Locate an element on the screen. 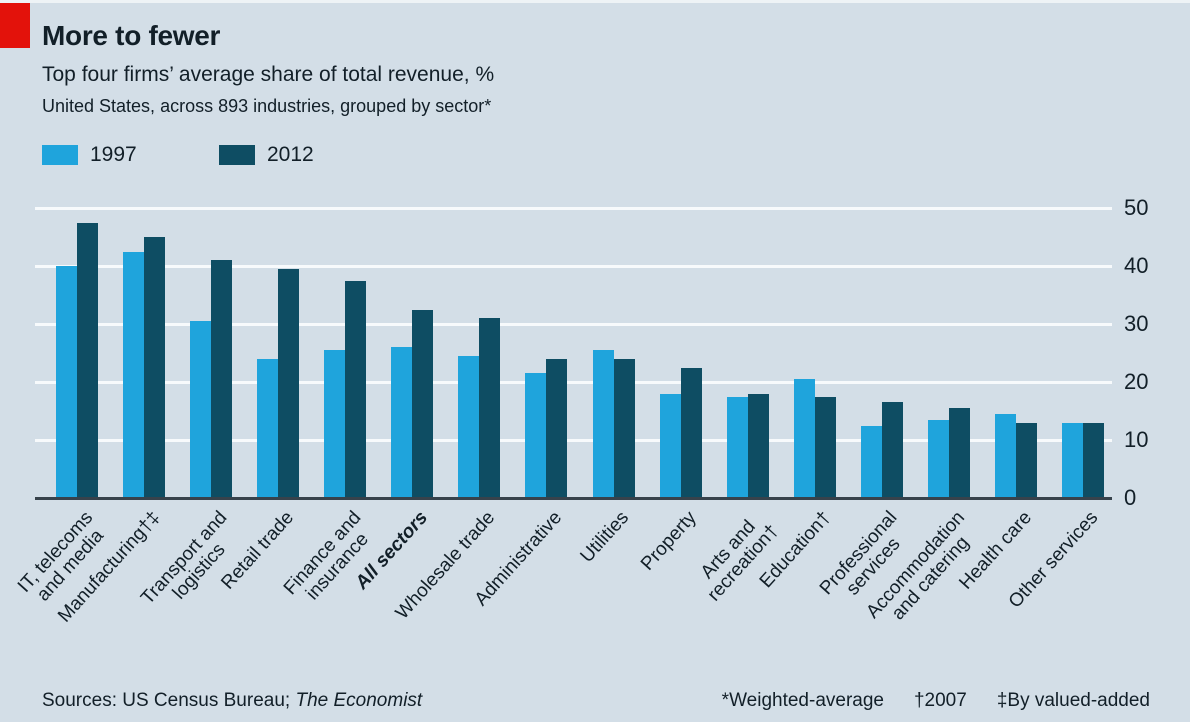  bar-group: Administrative is located at coordinates (519, 409).